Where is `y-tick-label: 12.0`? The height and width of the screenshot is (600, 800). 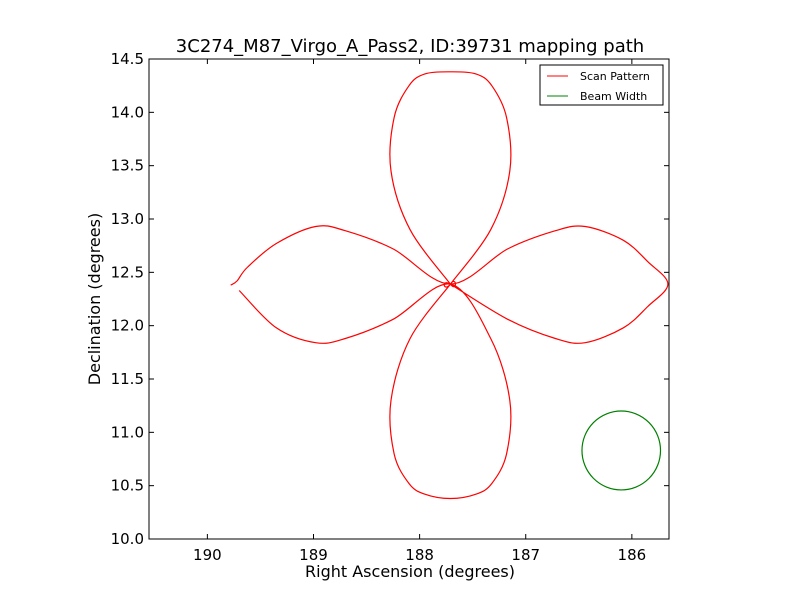 y-tick-label: 12.0 is located at coordinates (127, 326).